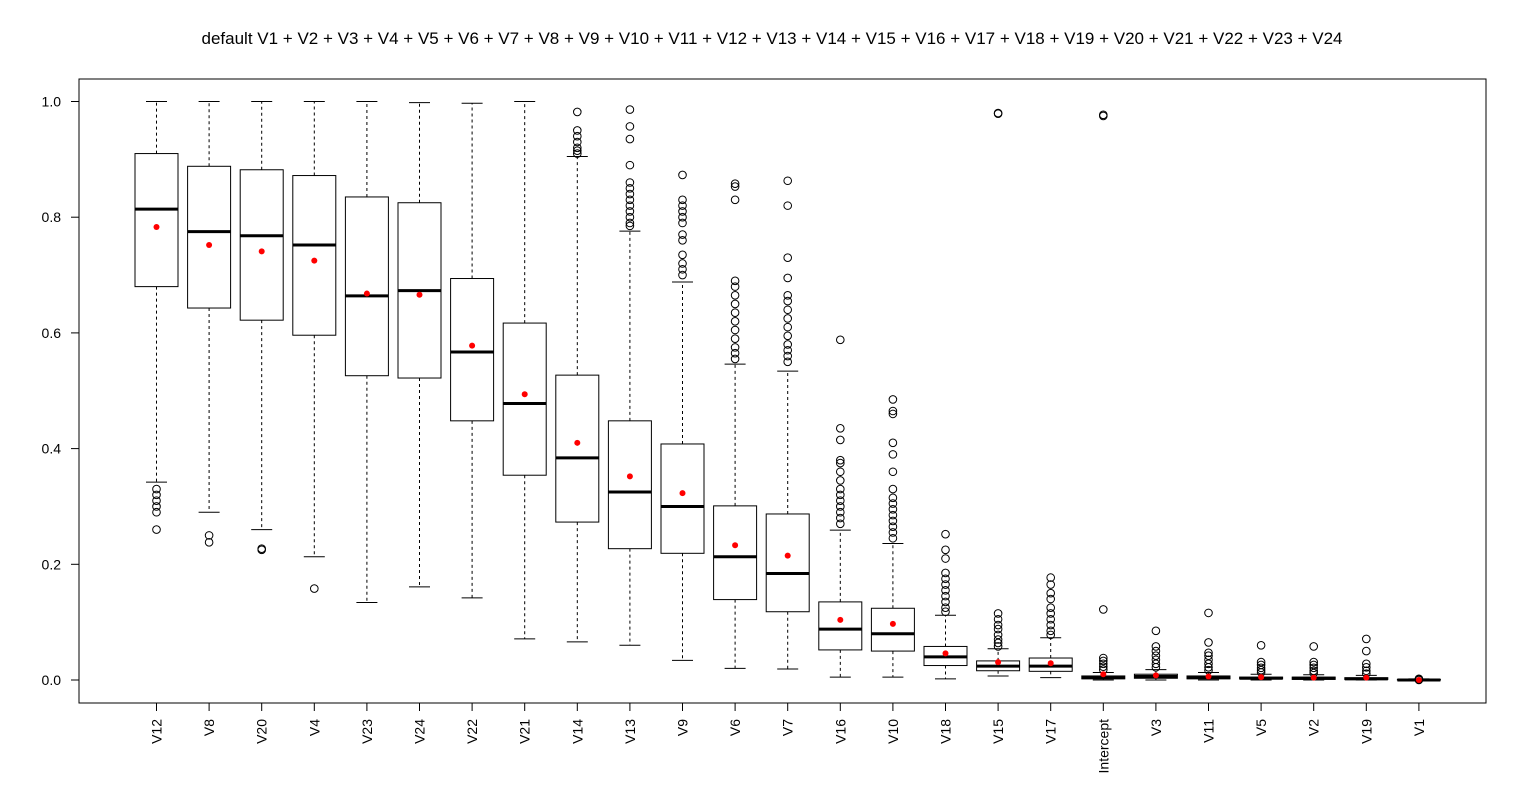  Describe the element at coordinates (788, 727) in the screenshot. I see `x-tick-label: V7` at that location.